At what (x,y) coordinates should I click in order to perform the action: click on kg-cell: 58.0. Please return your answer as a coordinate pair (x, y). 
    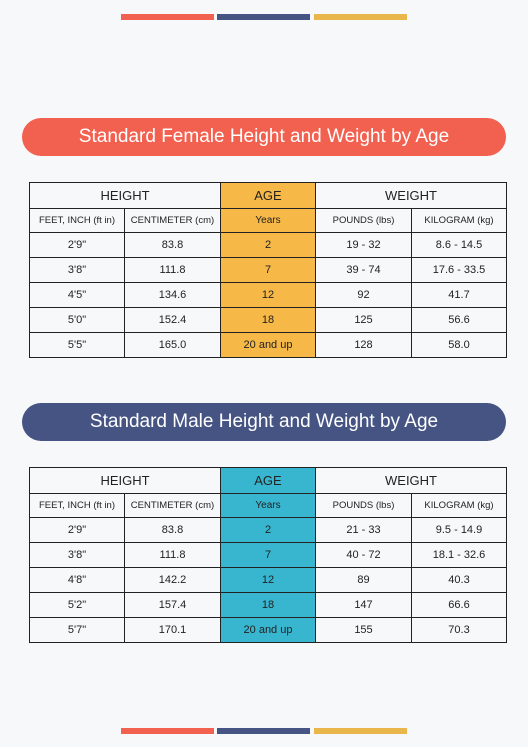
    Looking at the image, I should click on (459, 345).